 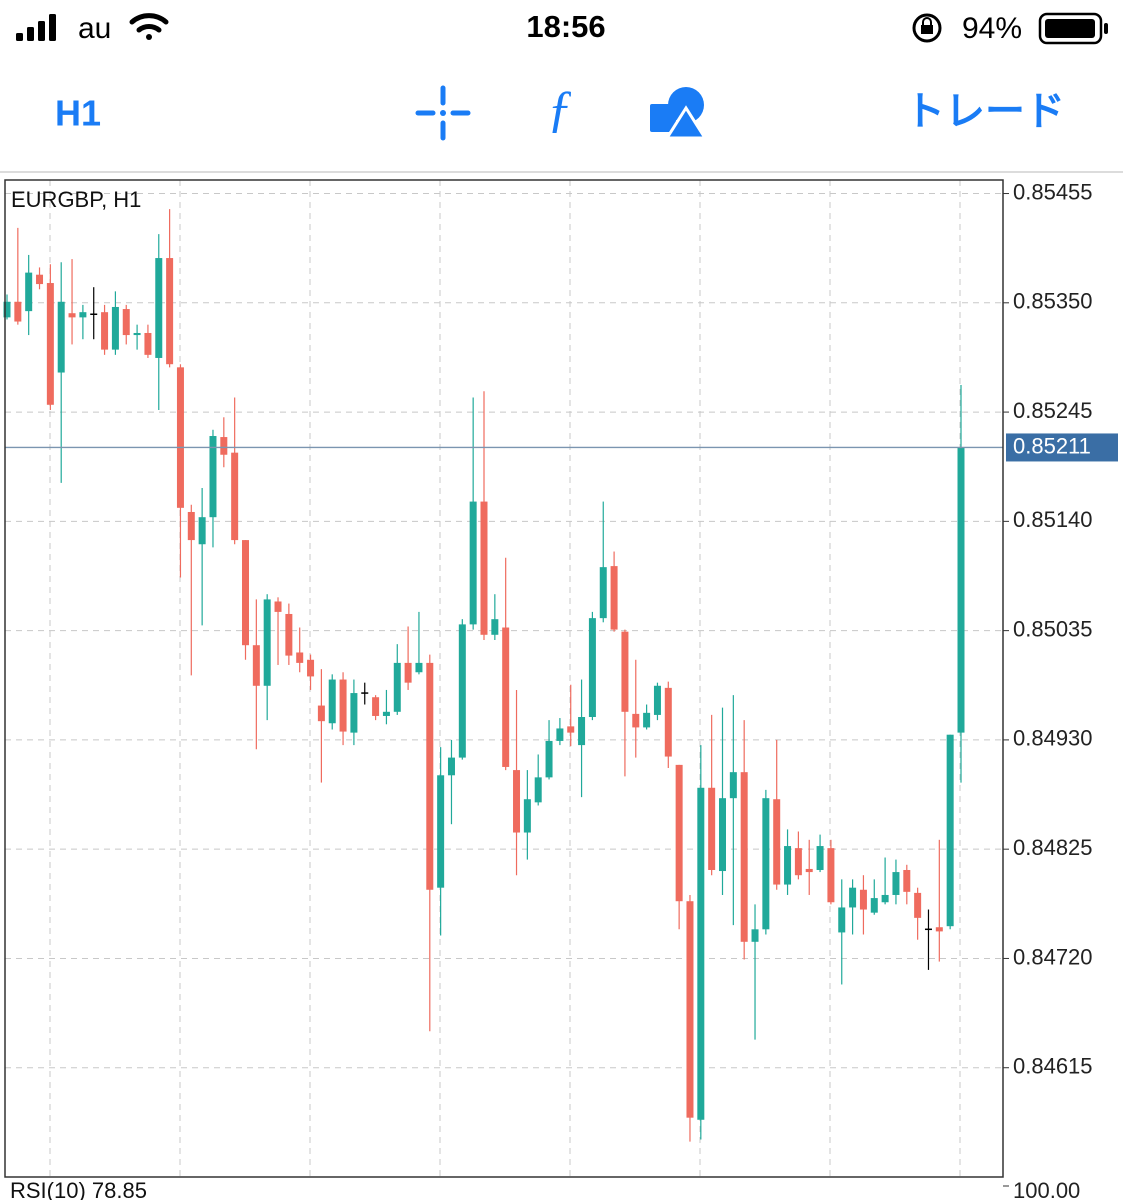 I want to click on wifi-icon, so click(x=149, y=26).